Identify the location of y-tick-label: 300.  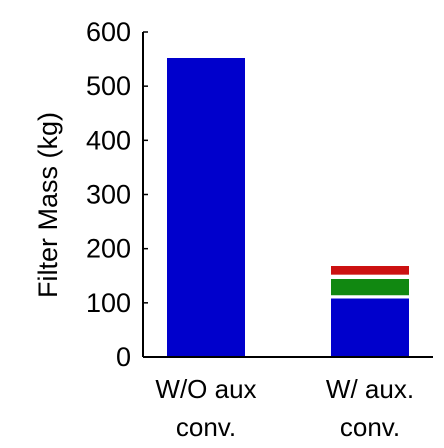
(108, 195).